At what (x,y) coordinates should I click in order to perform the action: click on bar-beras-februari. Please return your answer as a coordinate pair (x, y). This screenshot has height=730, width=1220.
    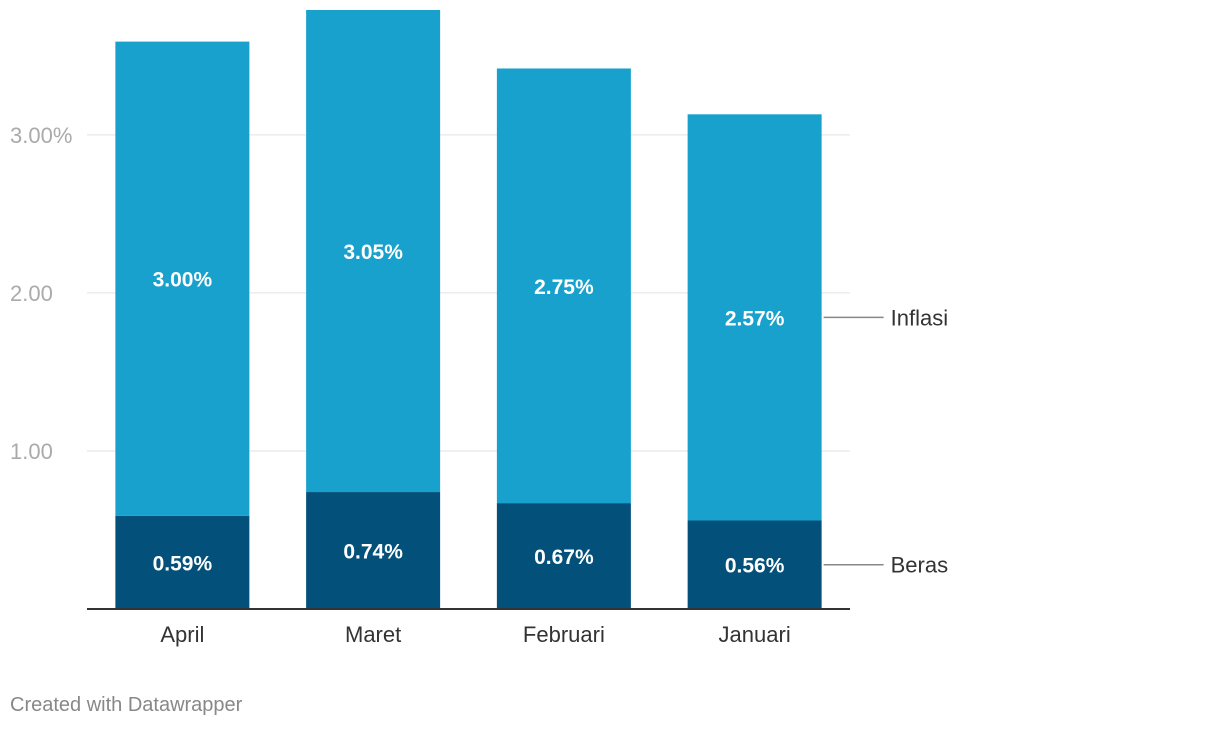
    Looking at the image, I should click on (563, 556).